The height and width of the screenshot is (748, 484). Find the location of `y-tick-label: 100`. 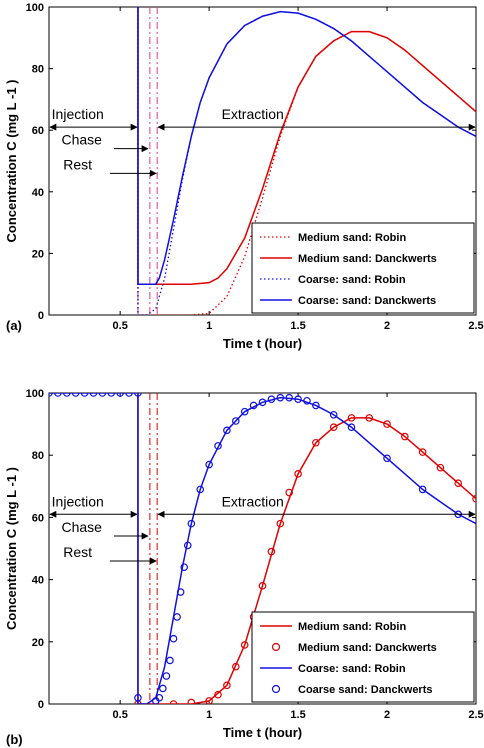

y-tick-label: 100 is located at coordinates (35, 8).